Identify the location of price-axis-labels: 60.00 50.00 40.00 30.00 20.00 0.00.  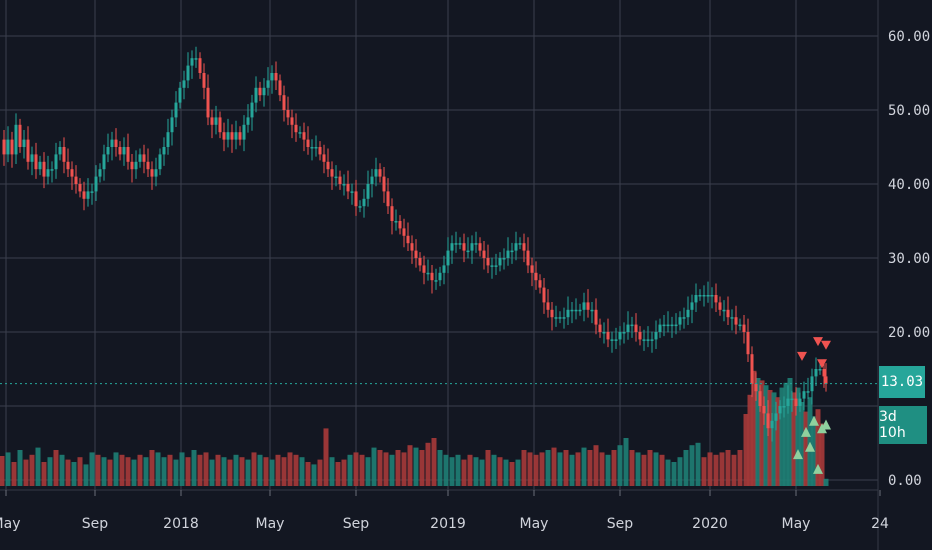
(909, 259).